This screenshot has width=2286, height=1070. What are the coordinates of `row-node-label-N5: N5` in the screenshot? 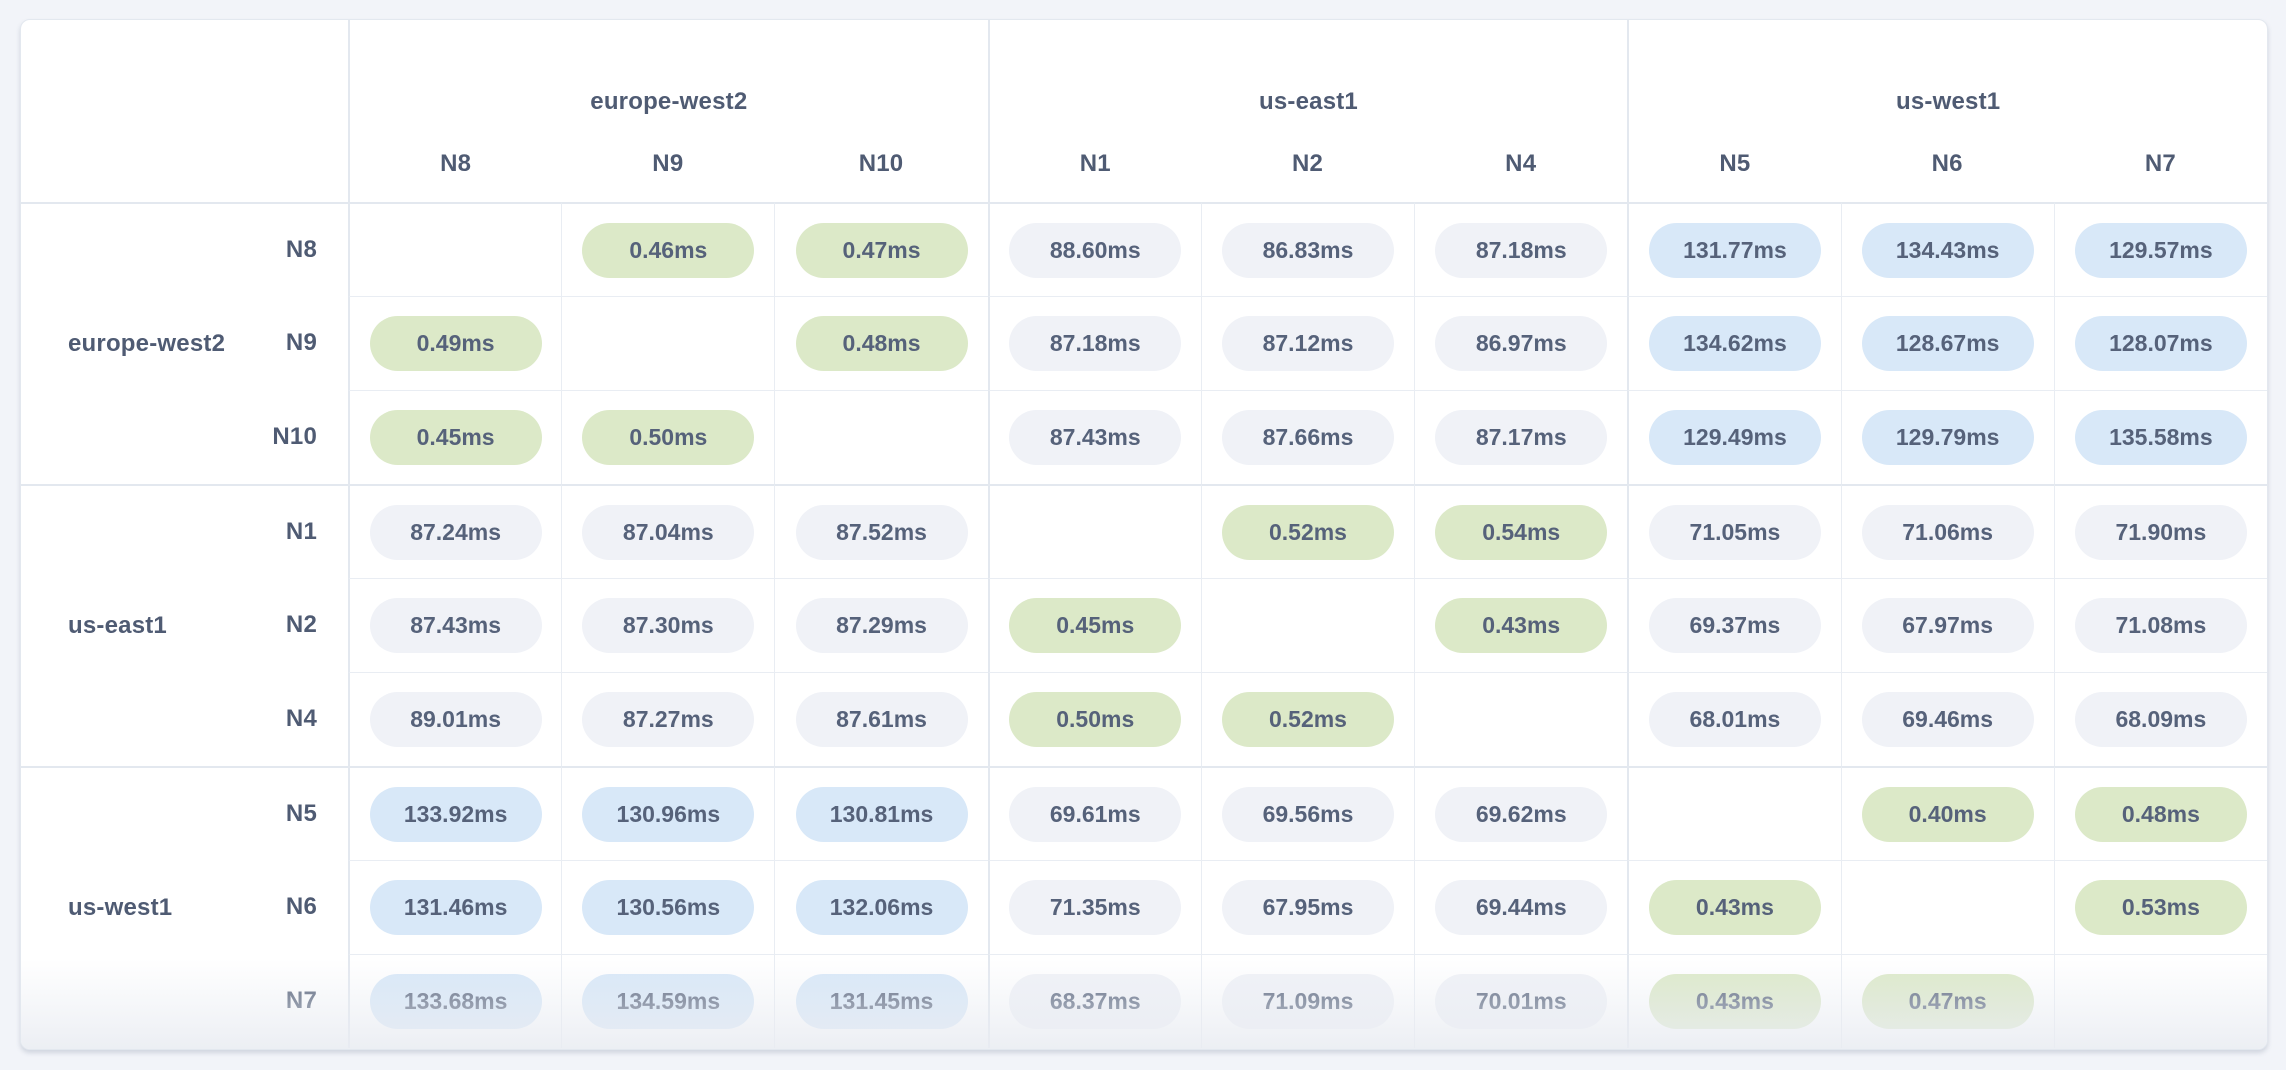 It's located at (283, 813).